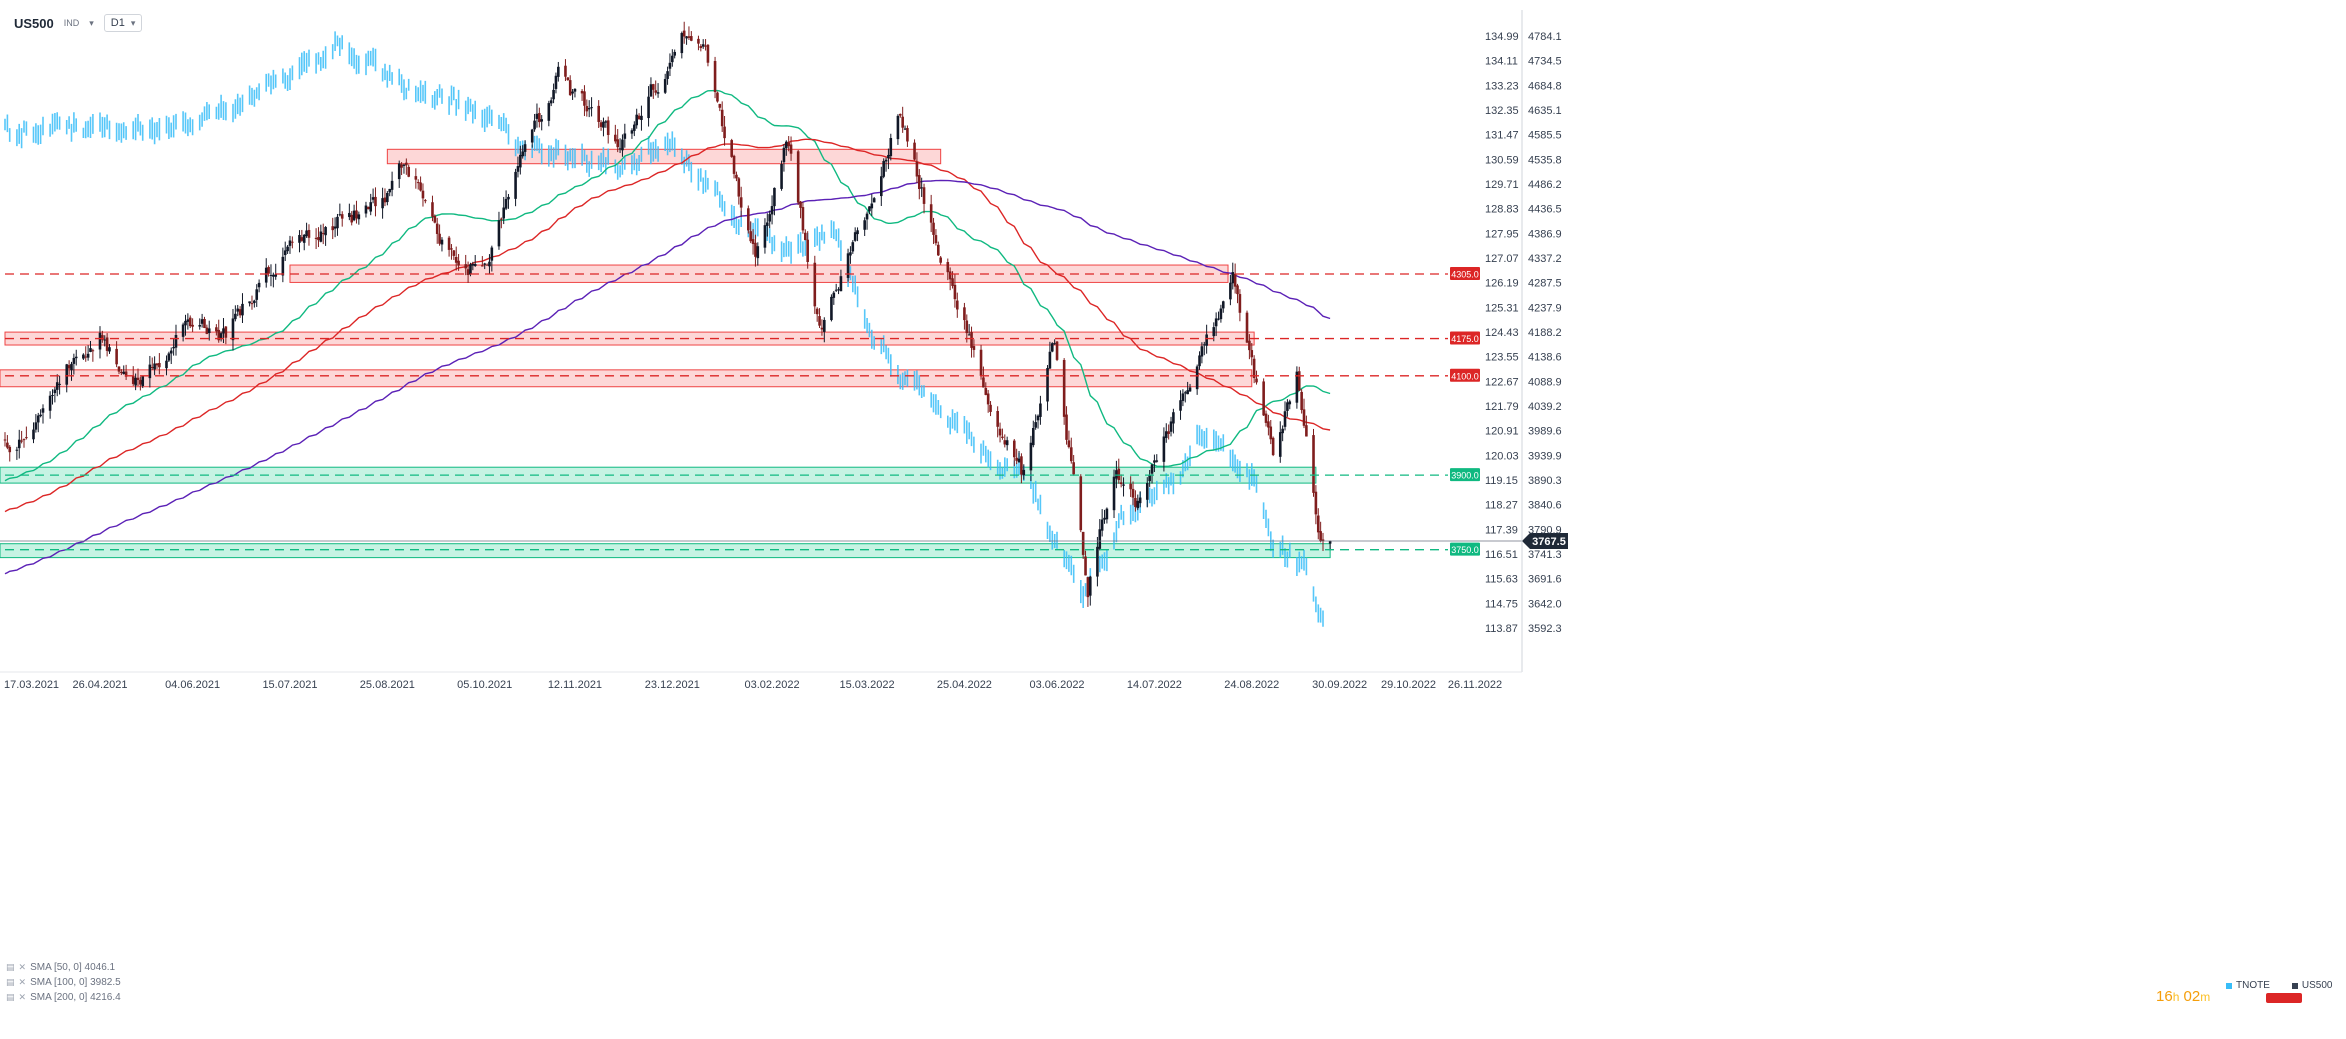  Describe the element at coordinates (2279, 985) in the screenshot. I see `legend-item-tnote: TNOTE US500` at that location.